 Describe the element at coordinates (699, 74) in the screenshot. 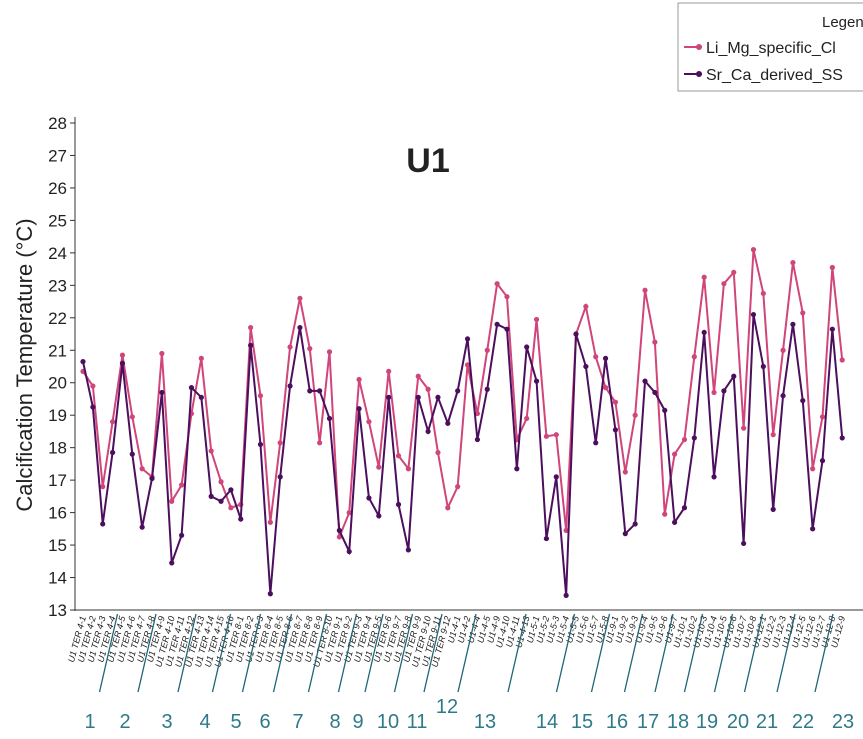

I see `legend-marker` at that location.